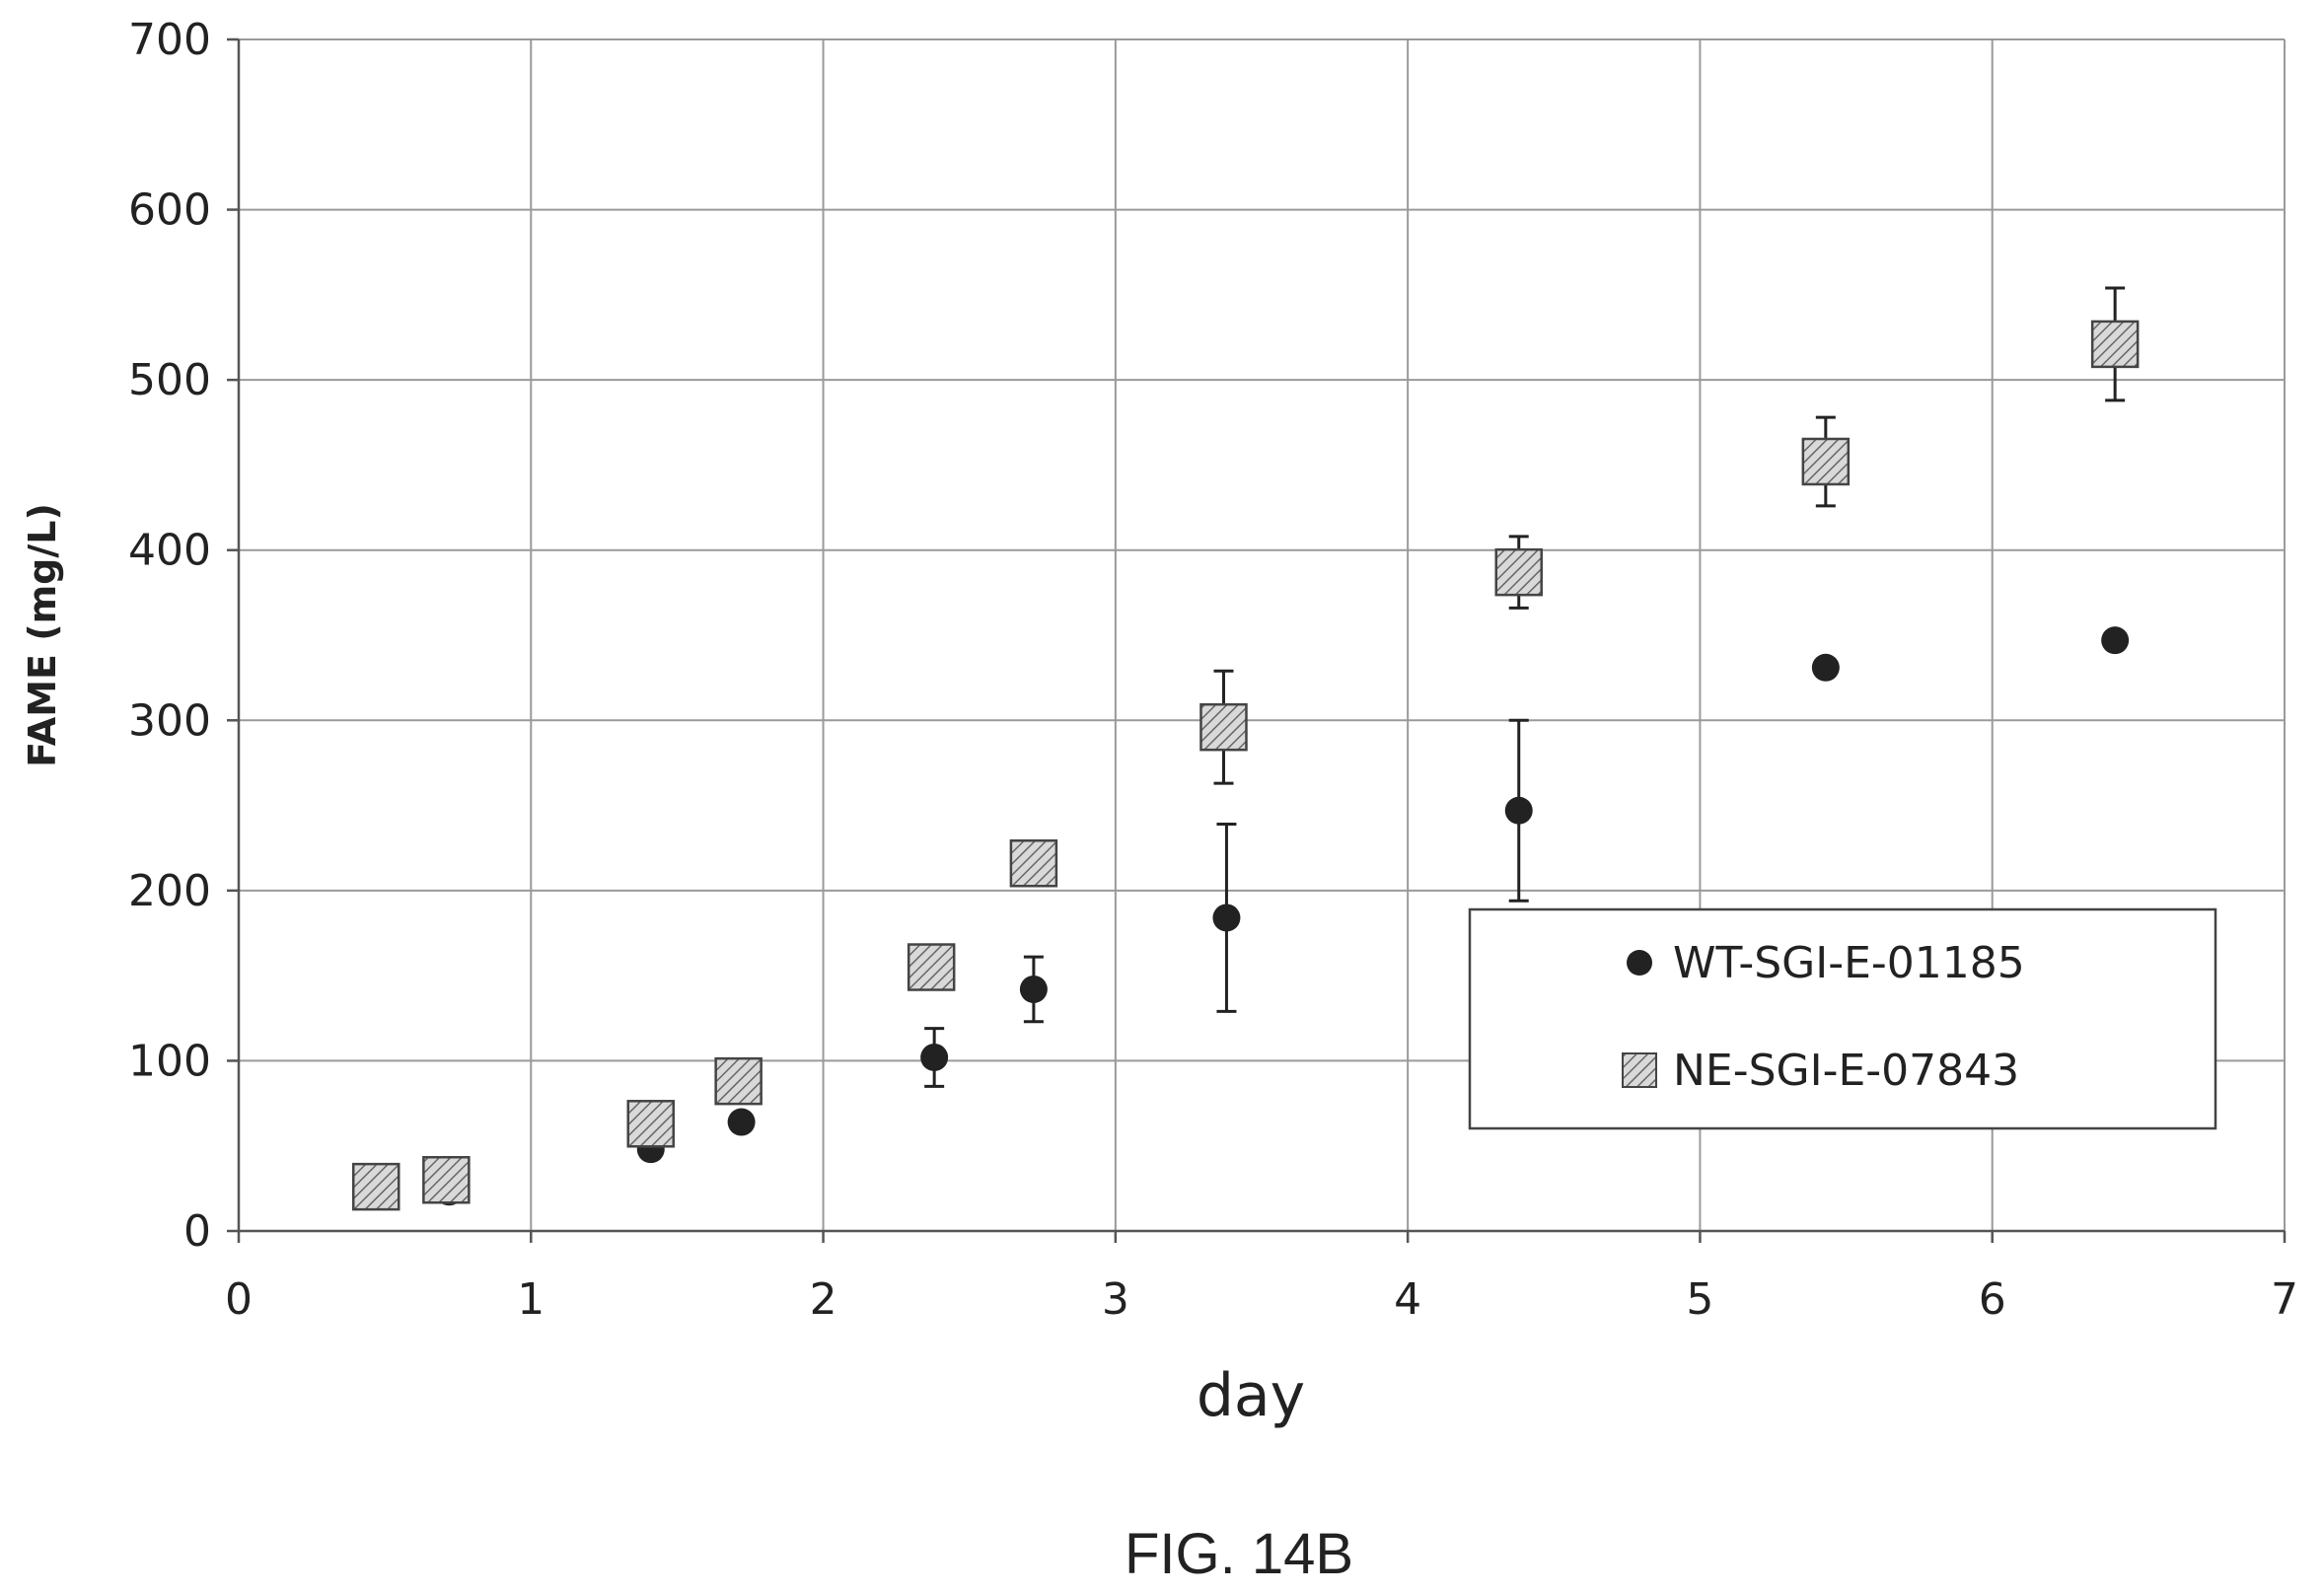  What do you see at coordinates (1846, 1071) in the screenshot?
I see `legend-label-ne: NE-SGI-E-07843` at bounding box center [1846, 1071].